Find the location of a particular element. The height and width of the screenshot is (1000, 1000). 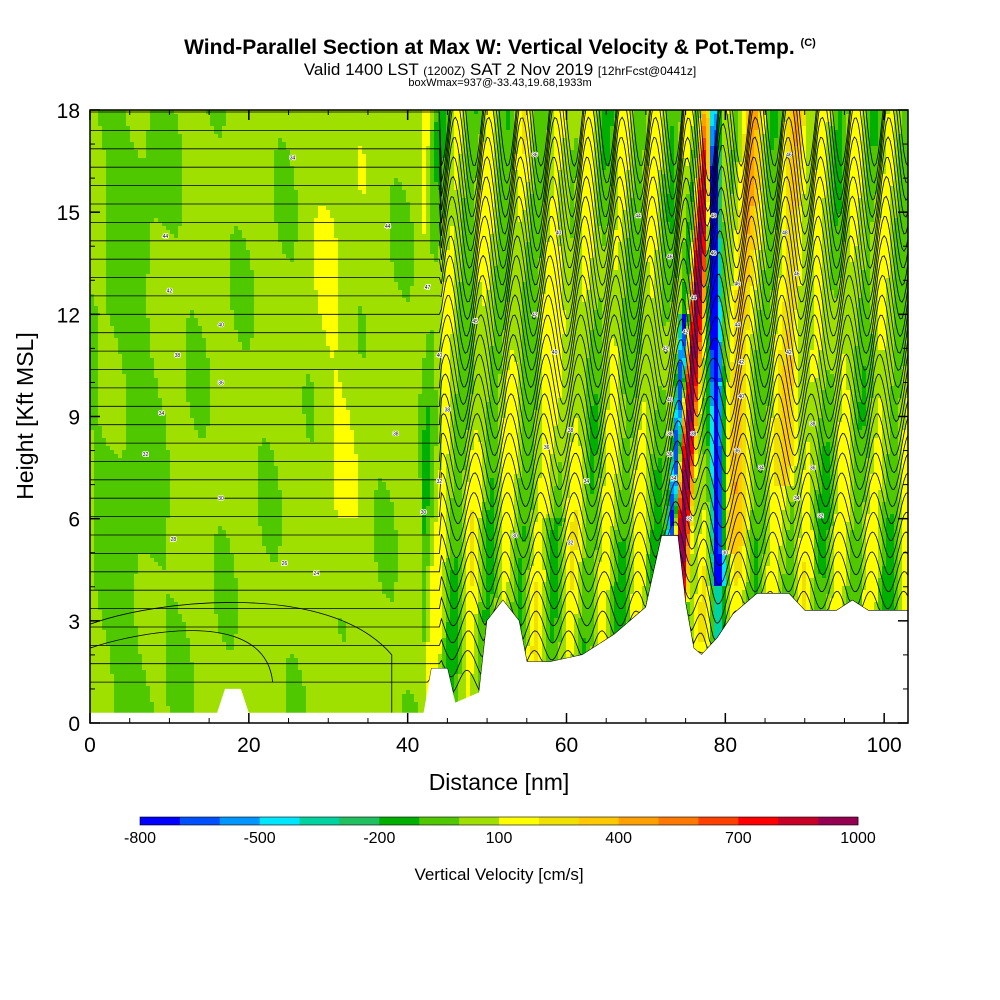

contour-label-text: 32 is located at coordinates (440, 482).